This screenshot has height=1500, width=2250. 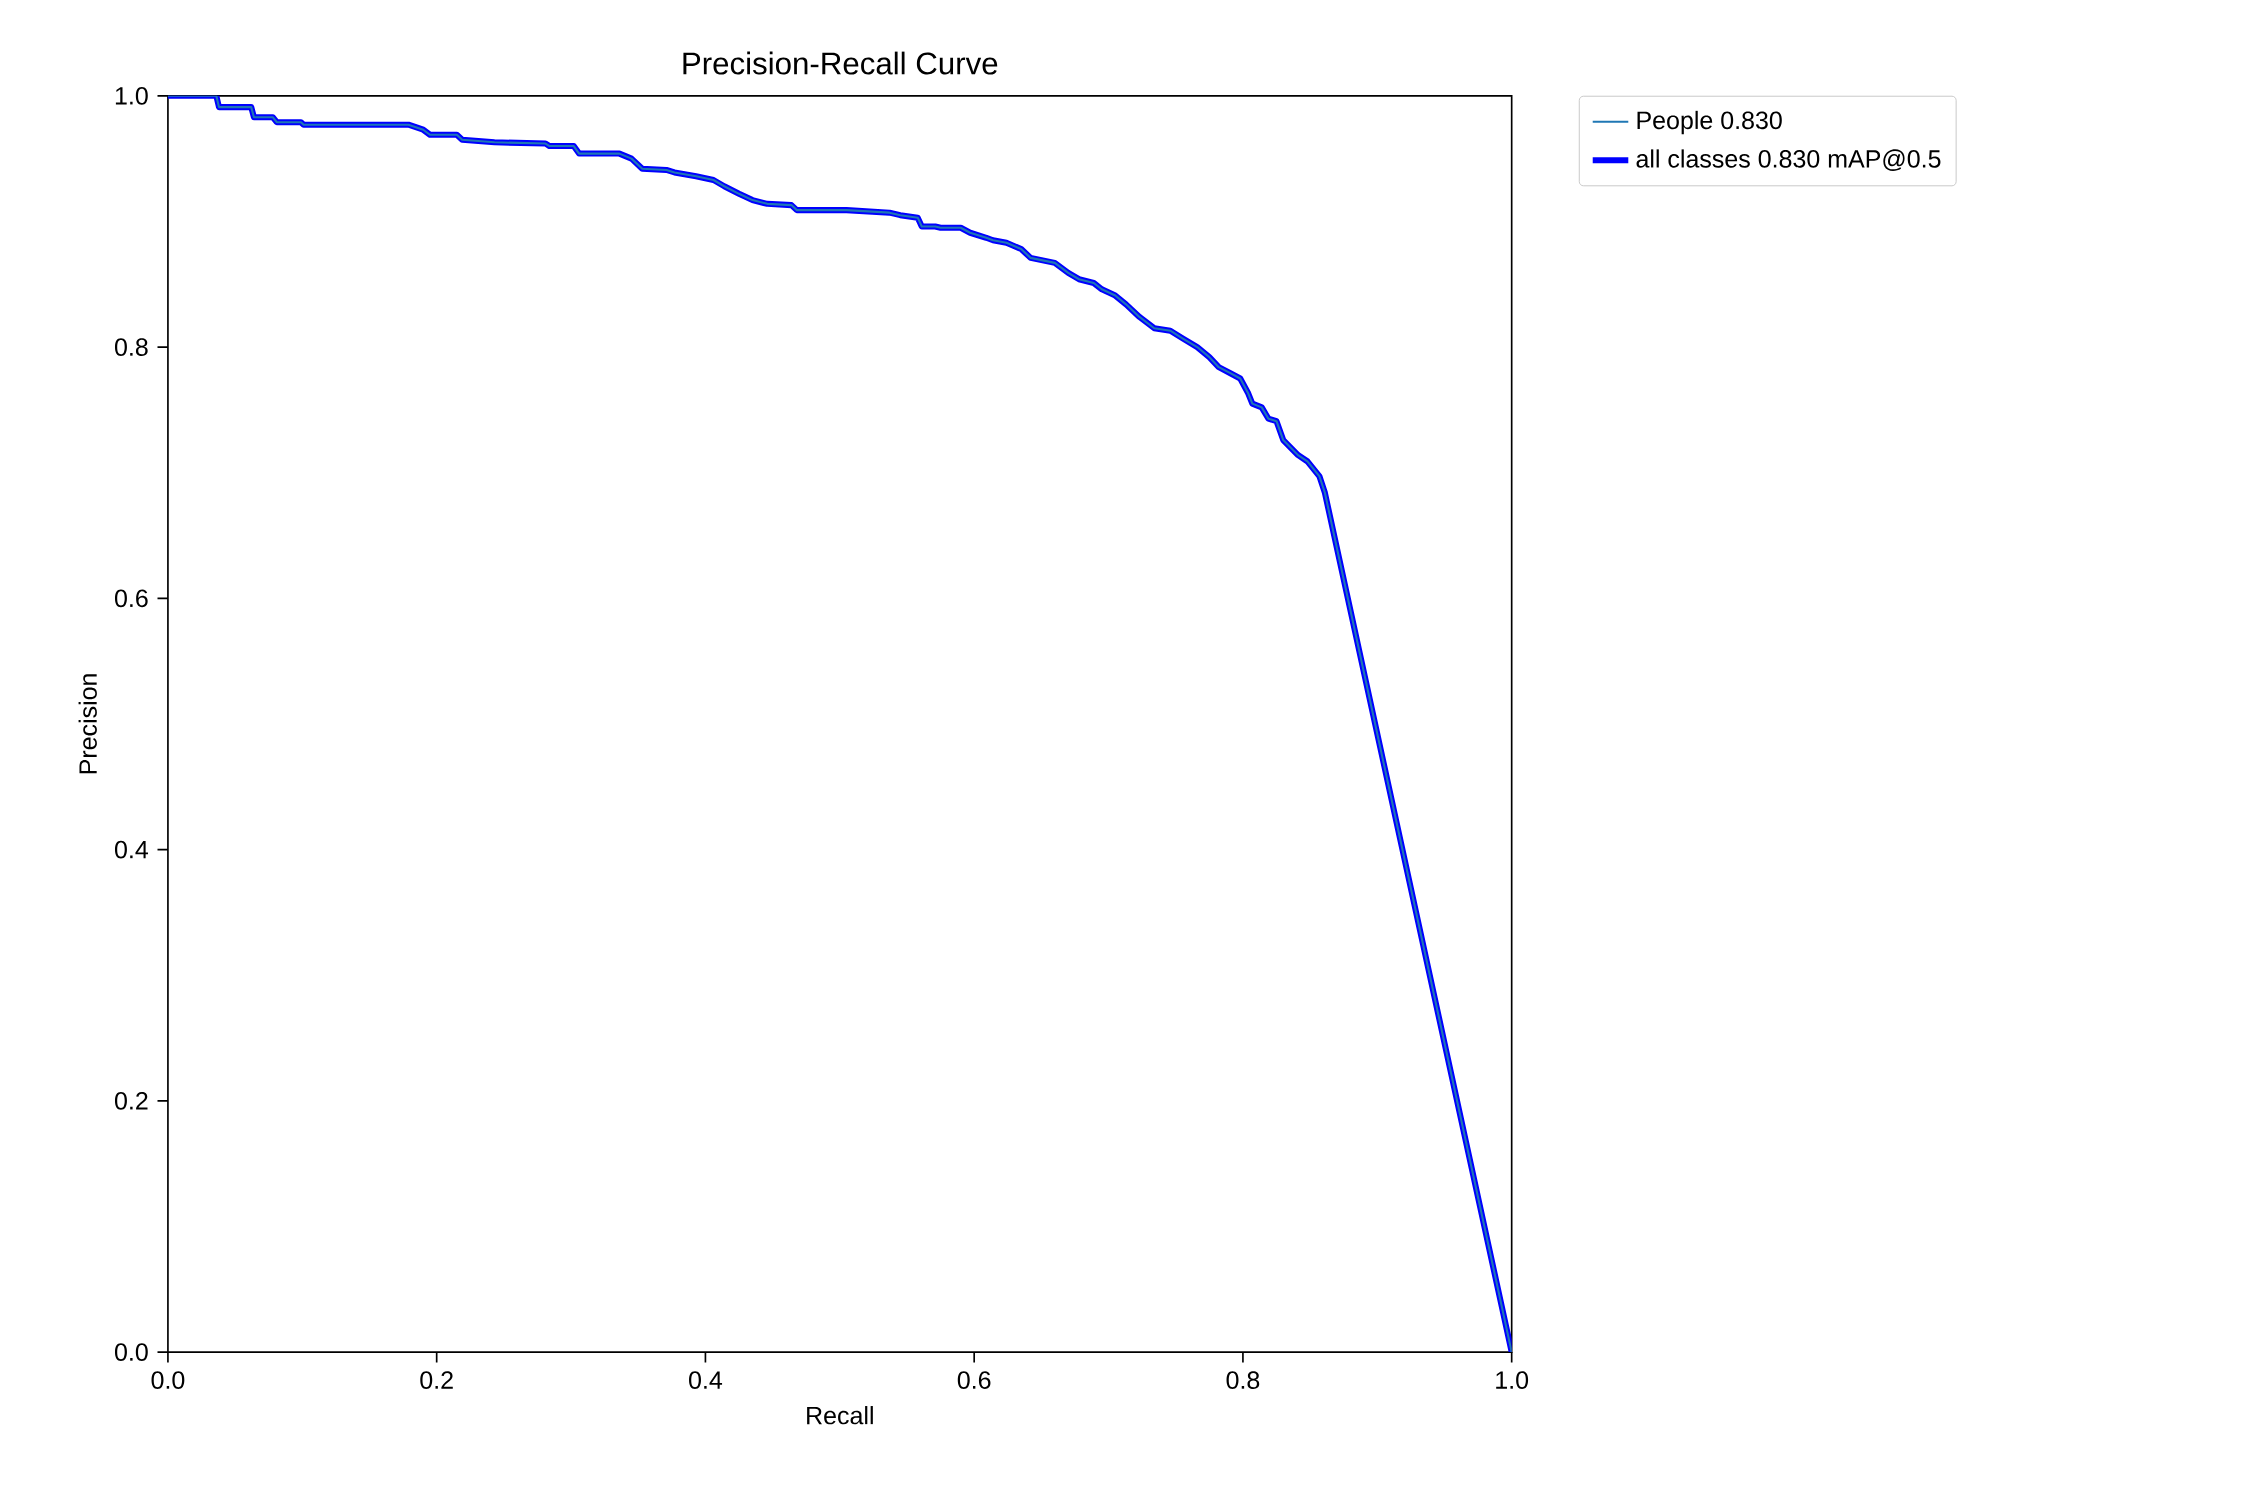 What do you see at coordinates (131, 95) in the screenshot?
I see `y-tick-label: 1.0` at bounding box center [131, 95].